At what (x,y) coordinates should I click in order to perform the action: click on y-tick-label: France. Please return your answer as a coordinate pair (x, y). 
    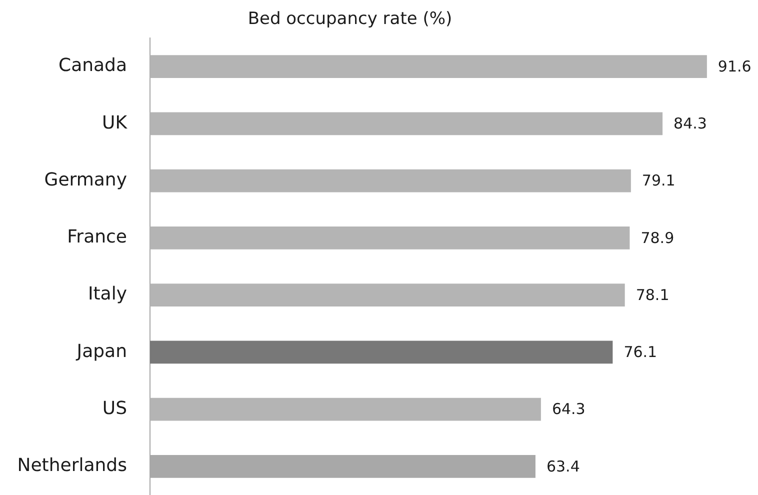
    Looking at the image, I should click on (97, 237).